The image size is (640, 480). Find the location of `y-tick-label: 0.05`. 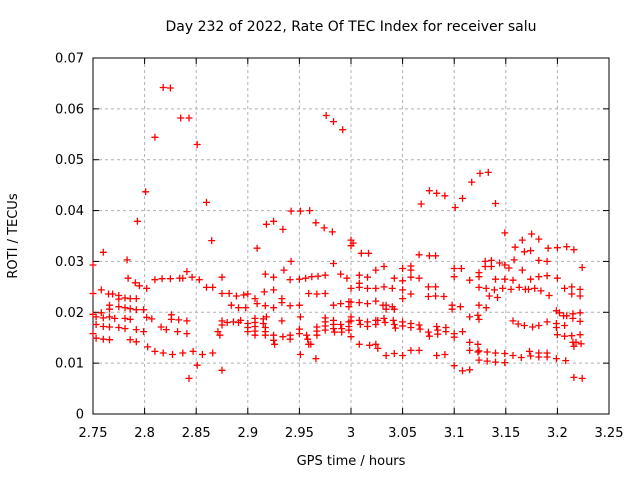

y-tick-label: 0.05 is located at coordinates (69, 160).